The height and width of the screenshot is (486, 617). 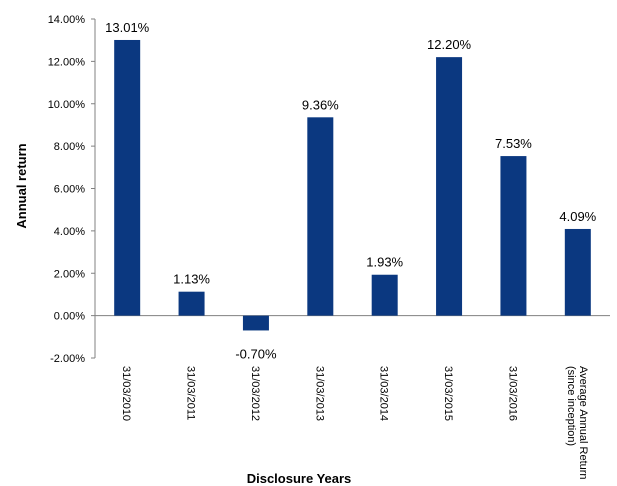 What do you see at coordinates (384, 262) in the screenshot?
I see `data-label: 1.93%` at bounding box center [384, 262].